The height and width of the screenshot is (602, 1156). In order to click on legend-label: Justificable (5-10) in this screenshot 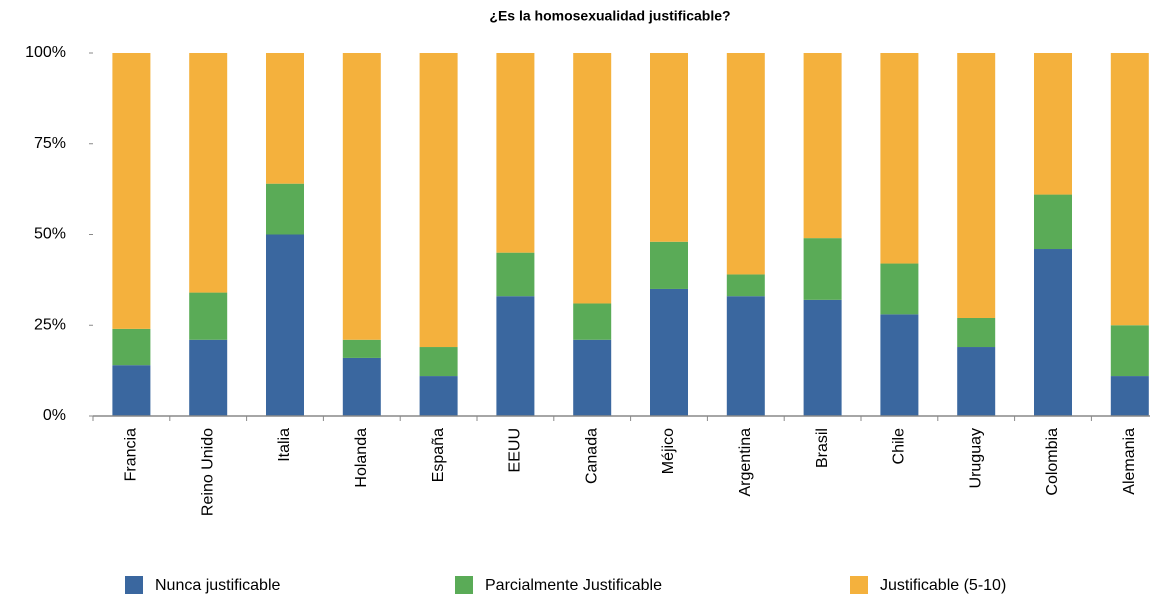, I will do `click(943, 585)`.